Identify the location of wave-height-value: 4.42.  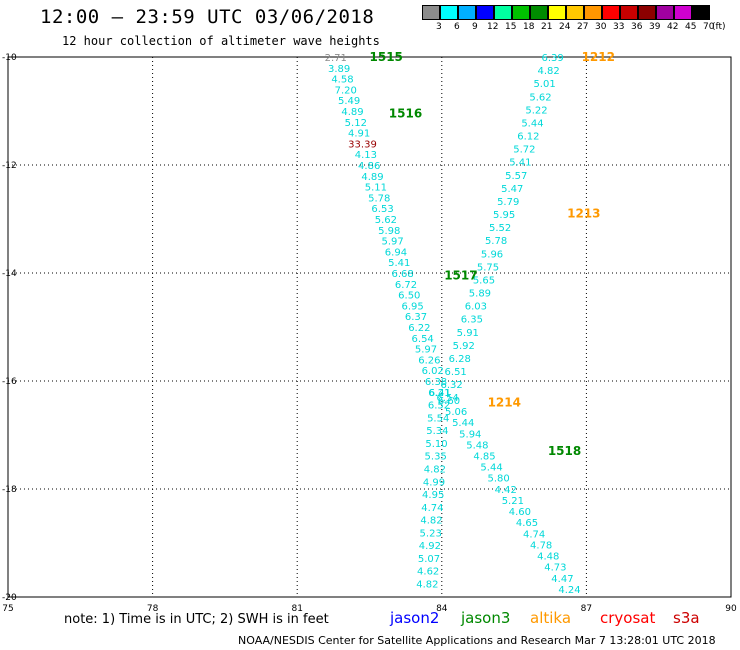
(506, 490).